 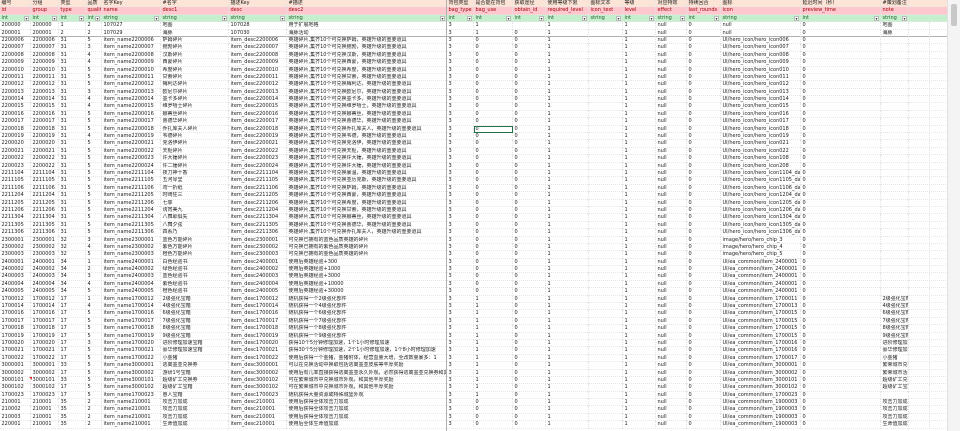 What do you see at coordinates (761, 351) in the screenshot?
I see `cell-icon: UI/ea_common/item_1700016` at bounding box center [761, 351].